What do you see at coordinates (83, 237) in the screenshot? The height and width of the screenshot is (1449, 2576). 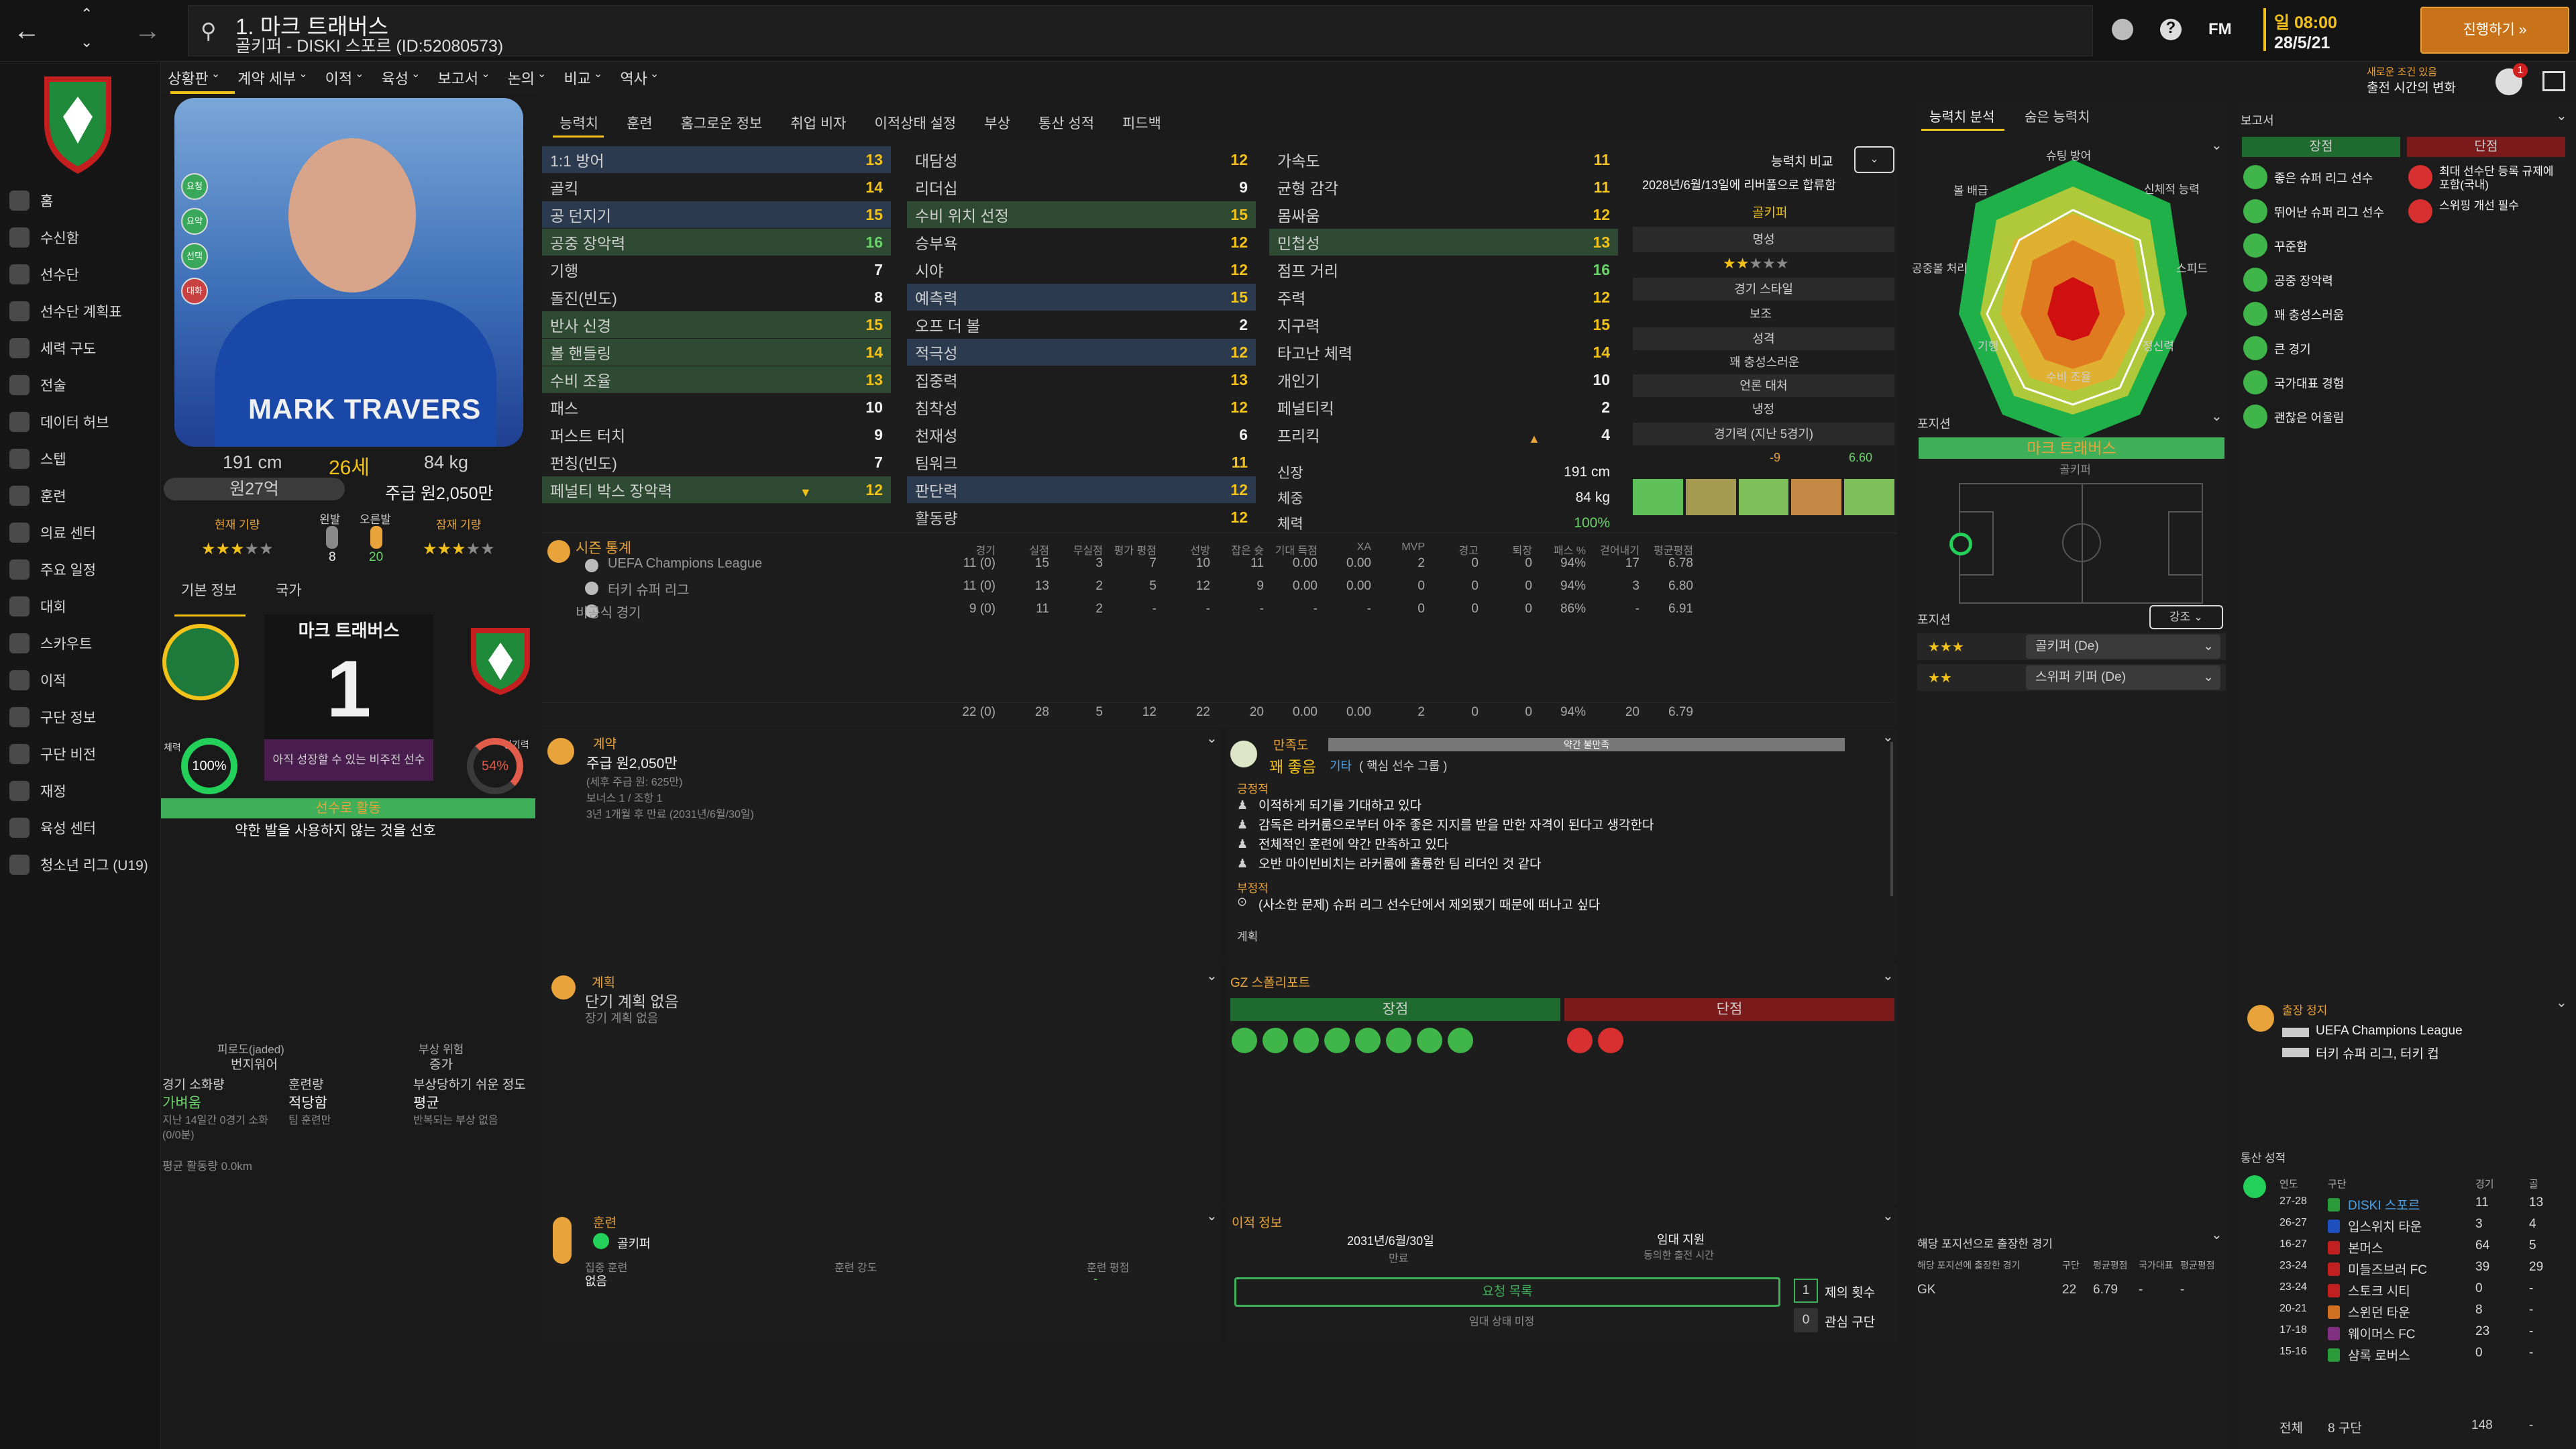 I see `sidebar-item: 수신함` at bounding box center [83, 237].